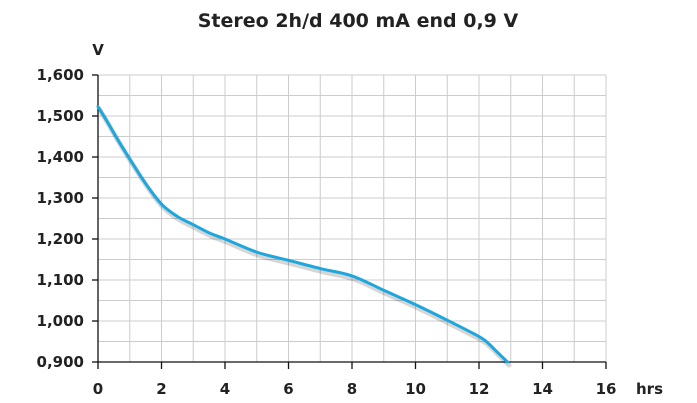 The width and height of the screenshot is (697, 403). Describe the element at coordinates (98, 50) in the screenshot. I see `y-axis-label: V` at that location.